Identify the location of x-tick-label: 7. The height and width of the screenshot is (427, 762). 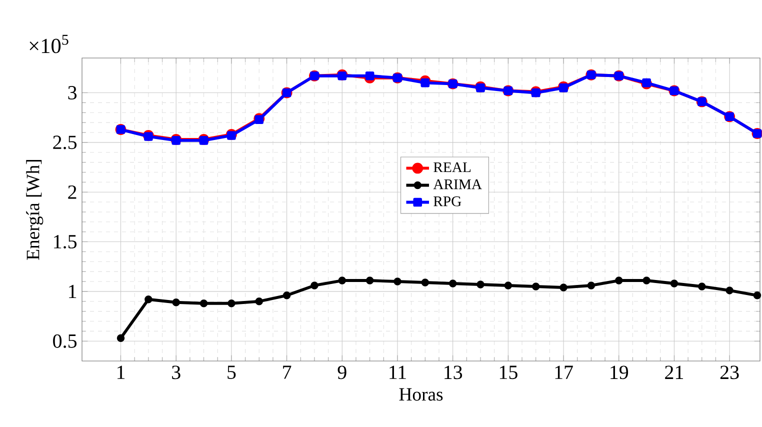
(287, 372).